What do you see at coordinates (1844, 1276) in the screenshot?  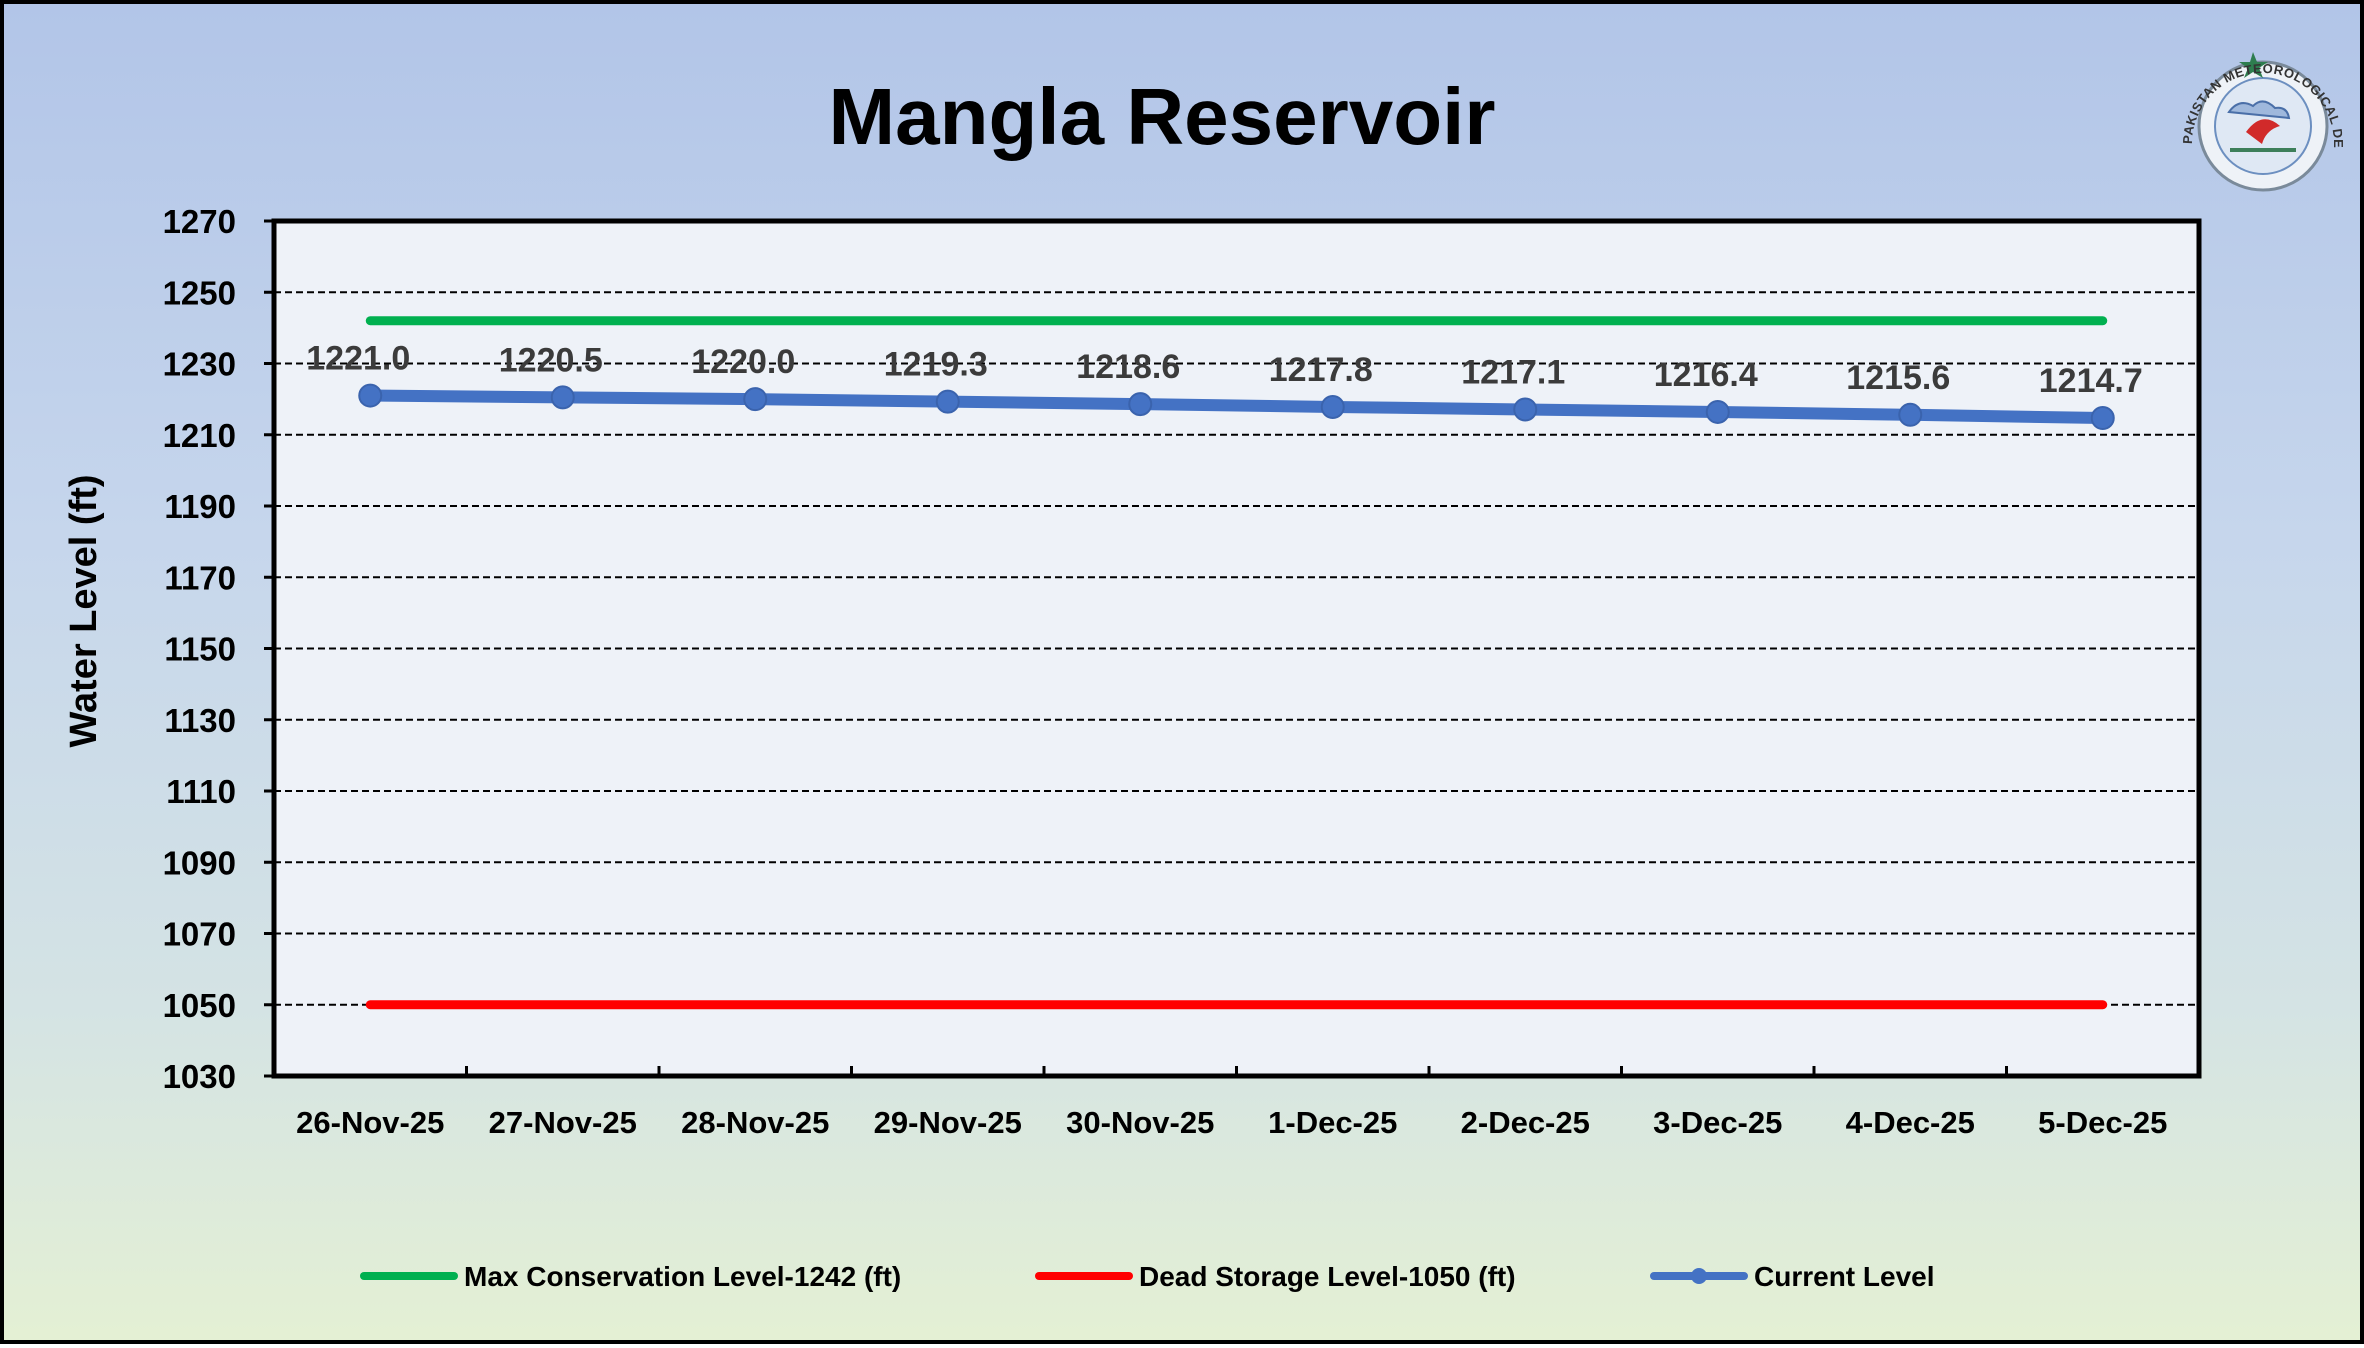 I see `legend-label: Current Level` at bounding box center [1844, 1276].